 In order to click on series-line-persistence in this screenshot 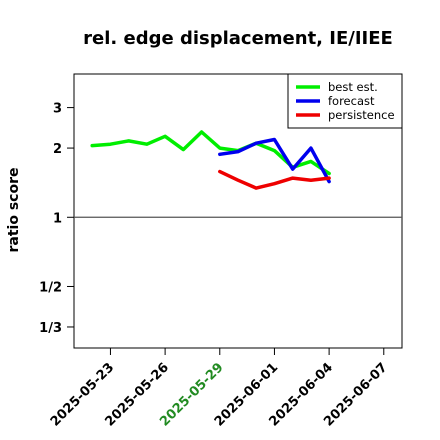, I will do `click(274, 179)`.